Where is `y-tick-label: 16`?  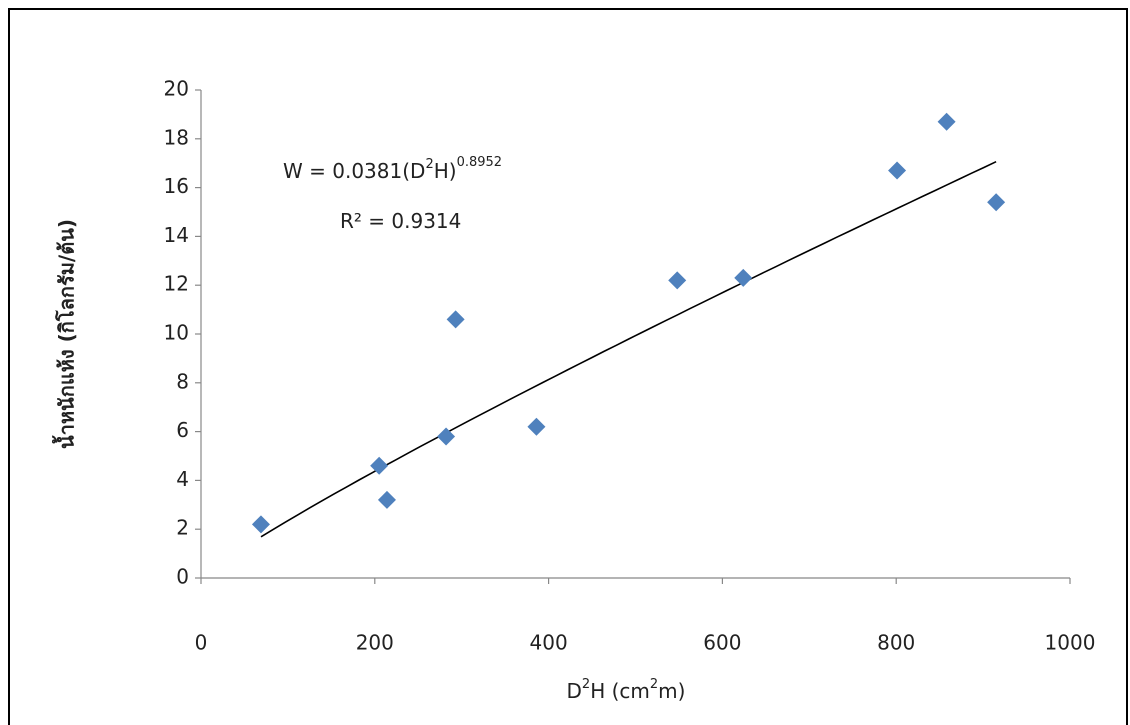
y-tick-label: 16 is located at coordinates (176, 186).